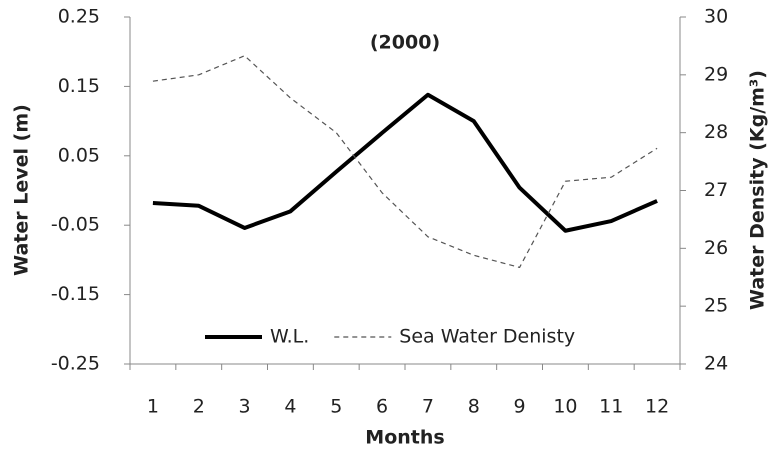 This screenshot has height=452, width=771. Describe the element at coordinates (758, 190) in the screenshot. I see `y2-axis-label: Water Density (Kg/m³)` at that location.